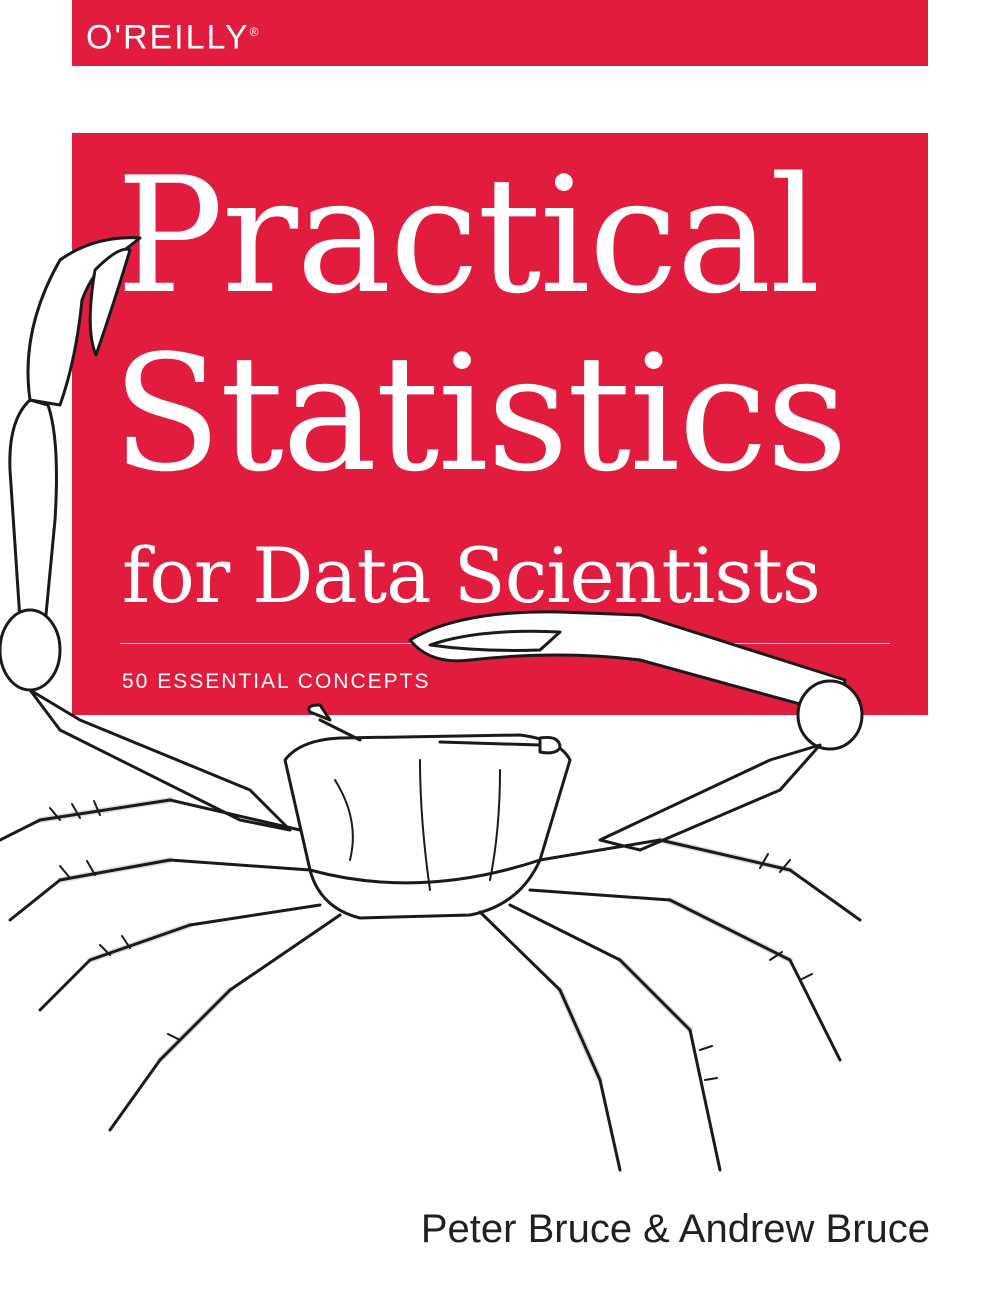 This screenshot has height=1312, width=1000. What do you see at coordinates (500, 745) in the screenshot?
I see `eye-stalk-right` at bounding box center [500, 745].